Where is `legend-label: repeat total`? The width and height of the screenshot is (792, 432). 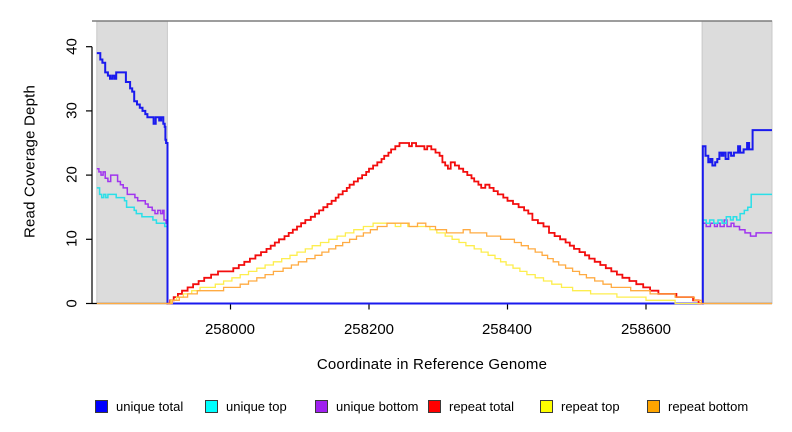 legend-label: repeat total is located at coordinates (482, 406).